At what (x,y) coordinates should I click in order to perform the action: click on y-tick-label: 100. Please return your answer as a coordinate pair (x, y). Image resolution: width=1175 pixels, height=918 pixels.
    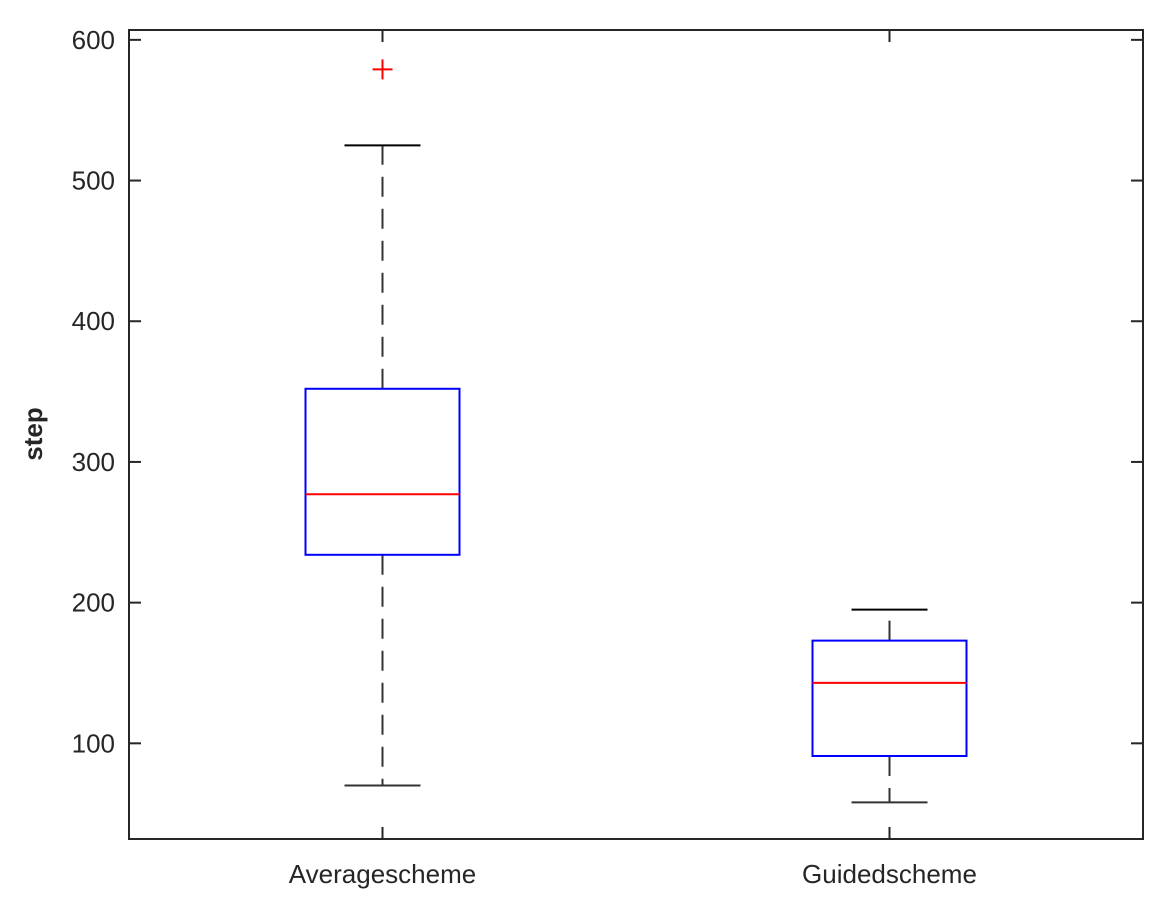
    Looking at the image, I should click on (93, 743).